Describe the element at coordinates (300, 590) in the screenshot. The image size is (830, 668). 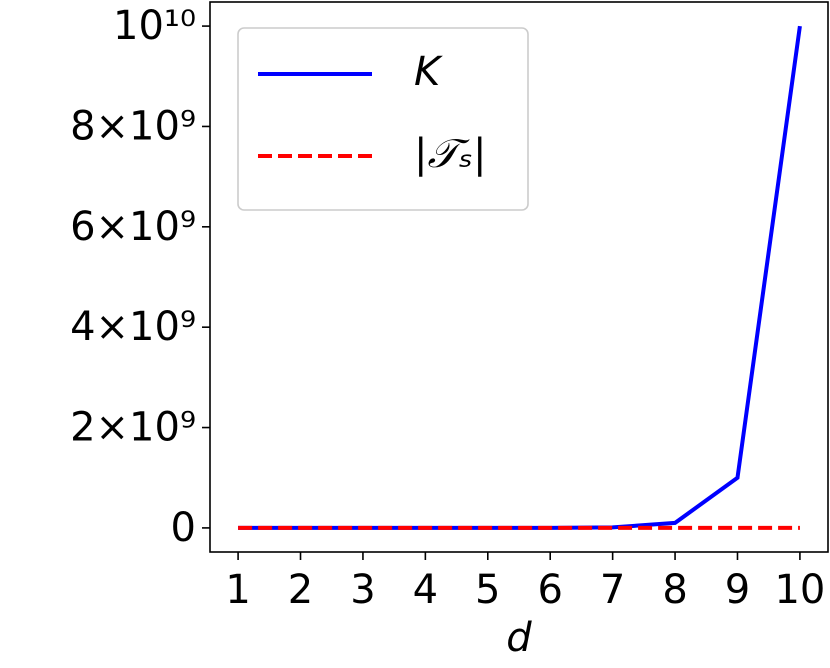
I see `x-tick-label: 2` at that location.